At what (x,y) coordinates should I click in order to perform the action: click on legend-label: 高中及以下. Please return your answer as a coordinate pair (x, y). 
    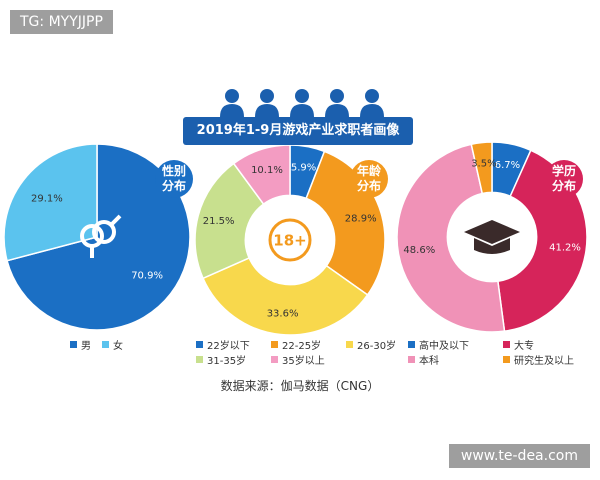
    Looking at the image, I should click on (444, 346).